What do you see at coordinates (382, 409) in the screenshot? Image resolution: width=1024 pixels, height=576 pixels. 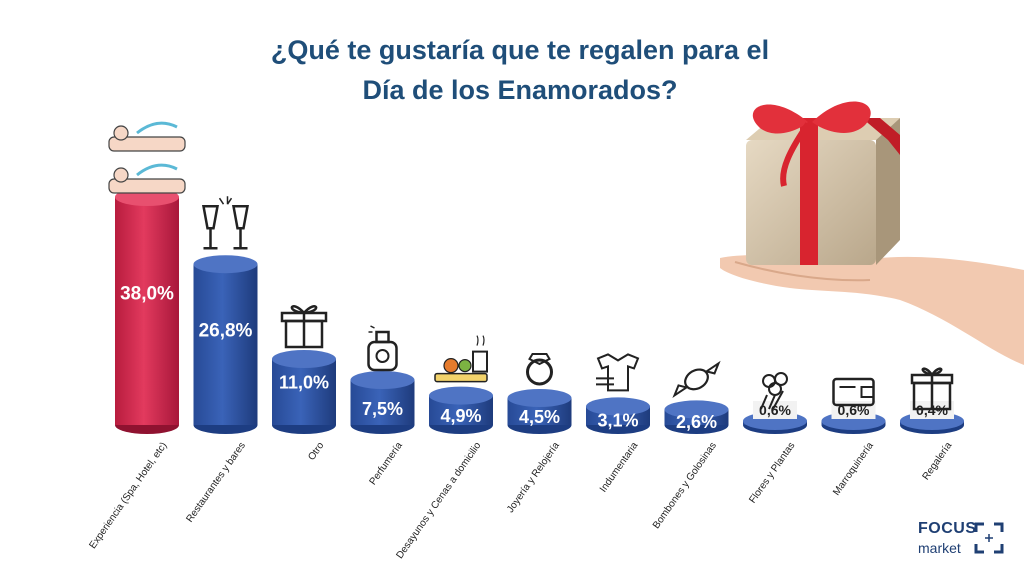 I see `value-label: 7,5%` at bounding box center [382, 409].